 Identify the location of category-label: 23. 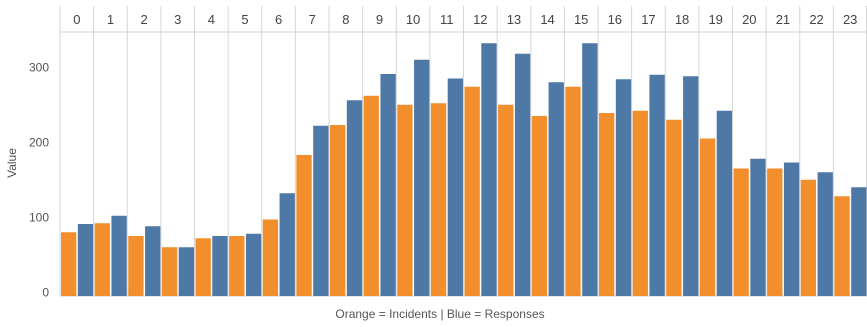
(850, 19).